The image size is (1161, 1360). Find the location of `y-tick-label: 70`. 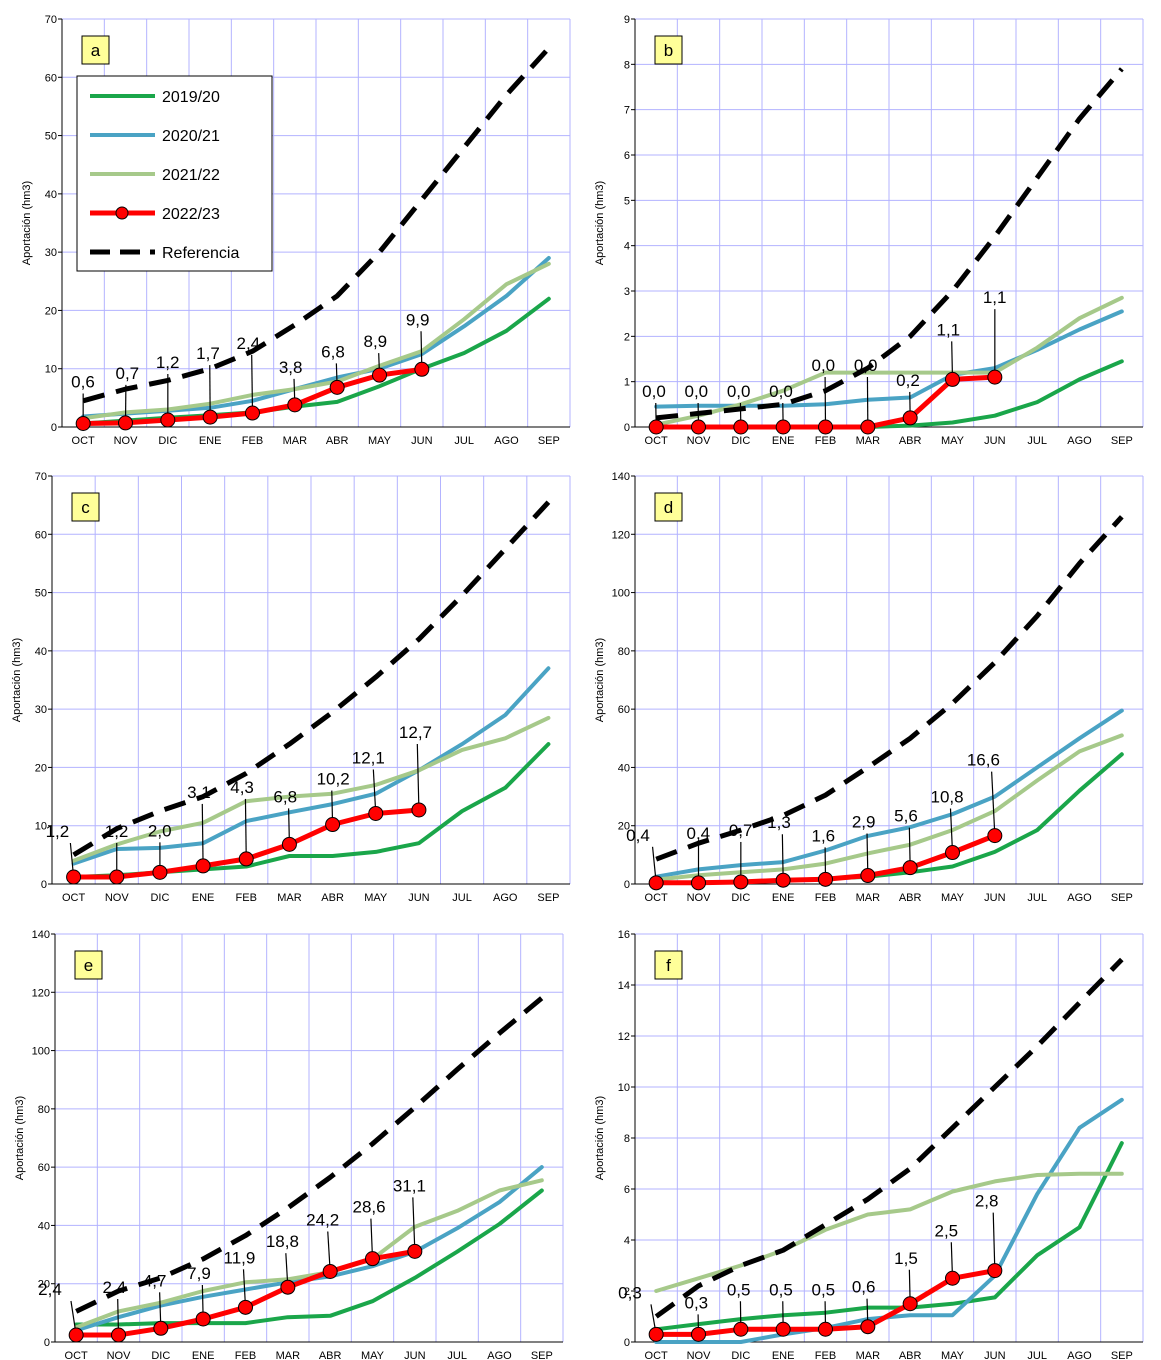

y-tick-label: 70 is located at coordinates (51, 20).